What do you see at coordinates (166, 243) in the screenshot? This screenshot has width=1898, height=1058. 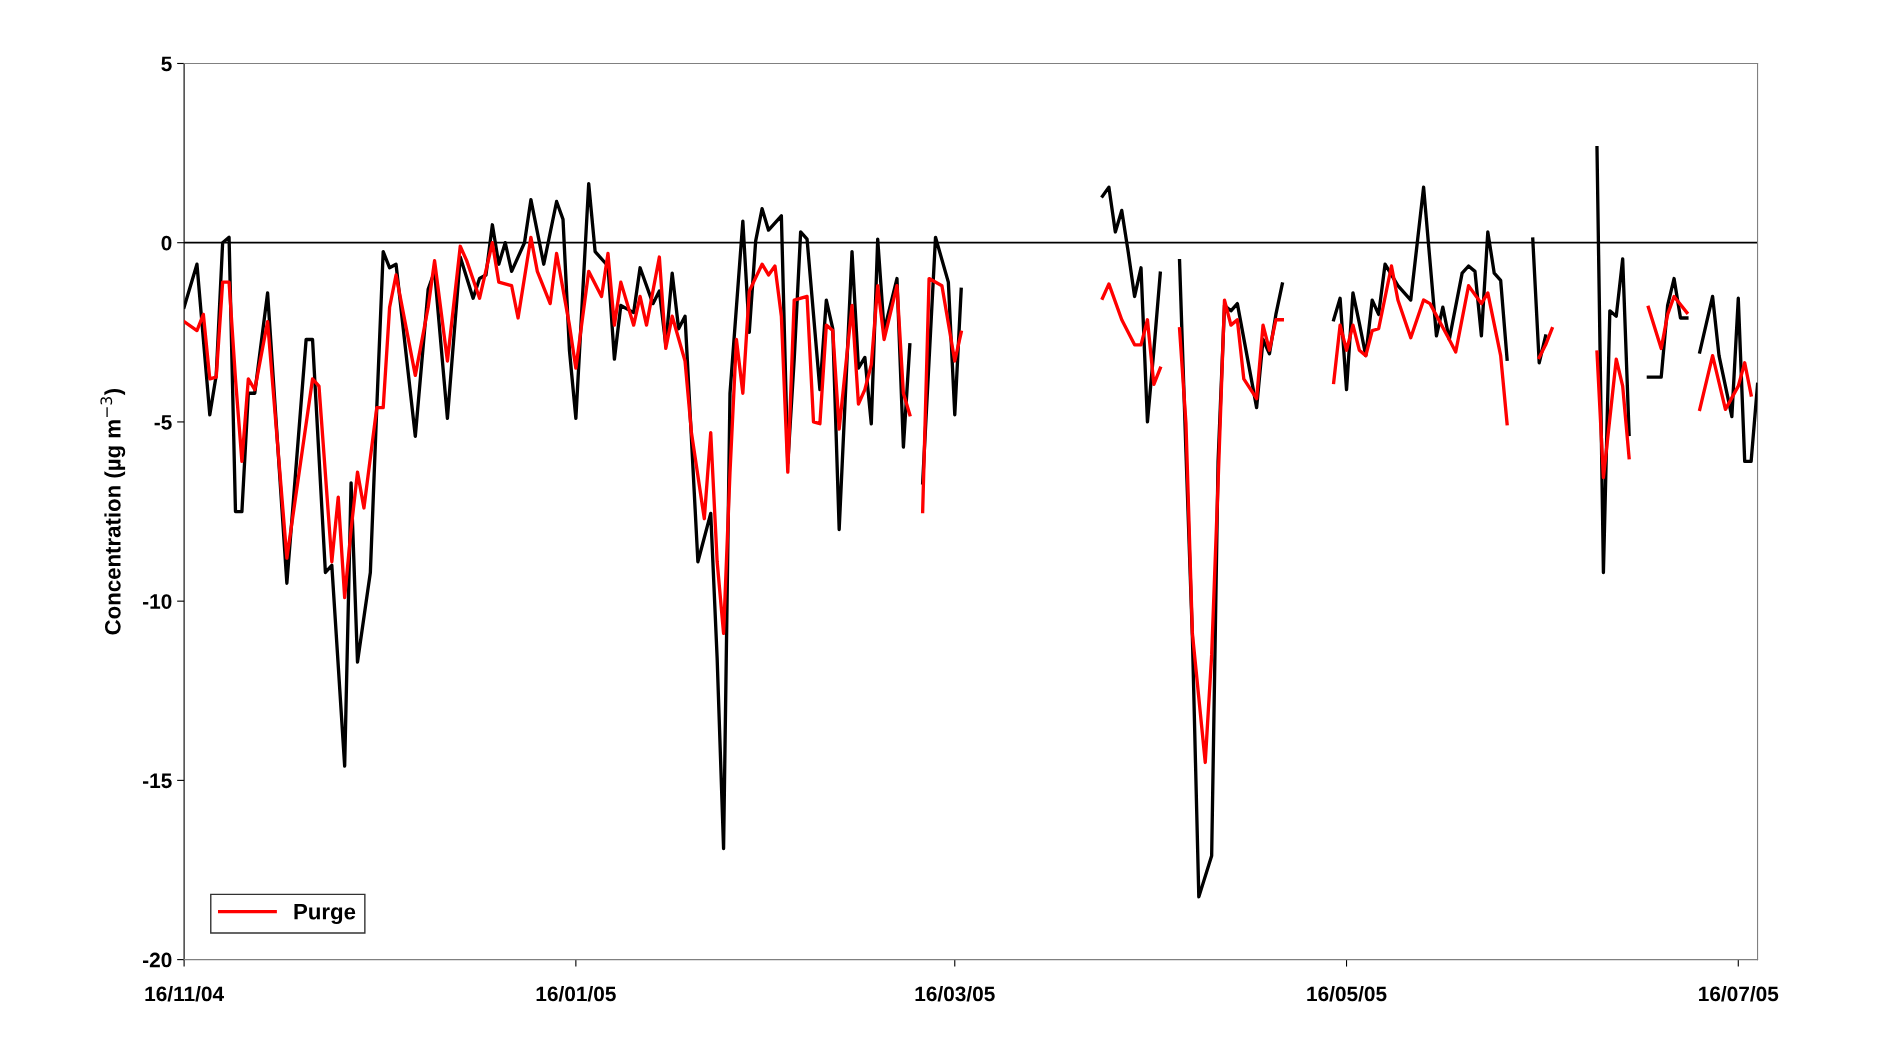 I see `y-tick-label: 0` at bounding box center [166, 243].